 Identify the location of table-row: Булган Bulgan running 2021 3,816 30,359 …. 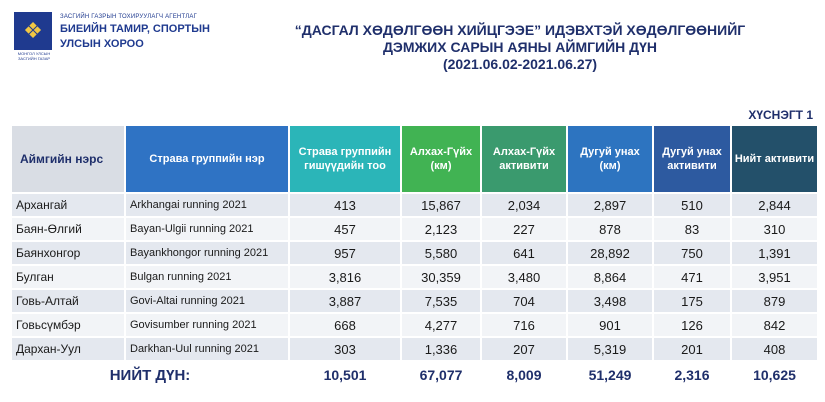
(414, 277).